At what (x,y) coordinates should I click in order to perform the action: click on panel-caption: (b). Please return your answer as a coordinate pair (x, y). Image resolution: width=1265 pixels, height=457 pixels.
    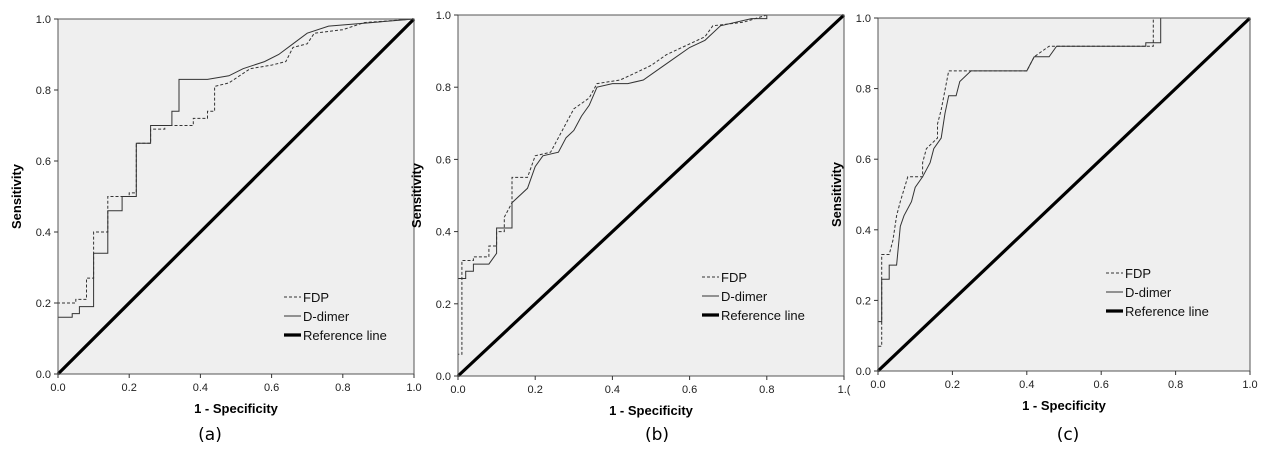
    Looking at the image, I should click on (657, 435).